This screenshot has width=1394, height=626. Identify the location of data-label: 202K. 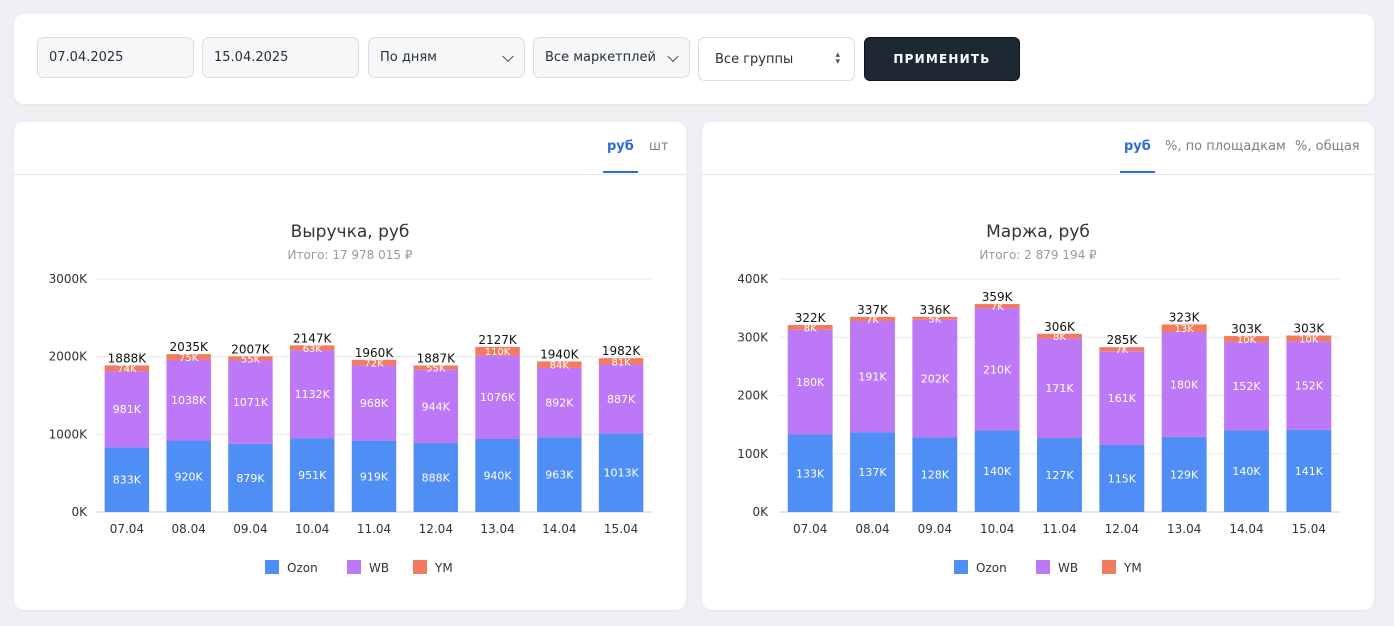
(935, 379).